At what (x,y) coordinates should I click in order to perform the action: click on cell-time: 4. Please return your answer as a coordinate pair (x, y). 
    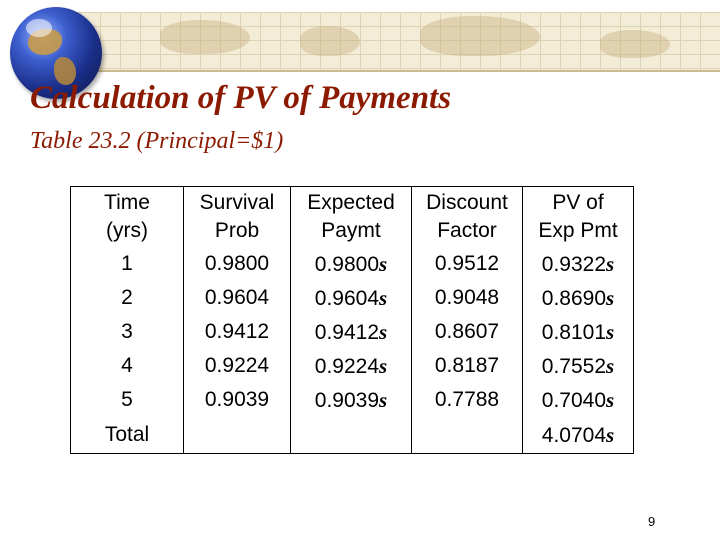
    Looking at the image, I should click on (127, 365).